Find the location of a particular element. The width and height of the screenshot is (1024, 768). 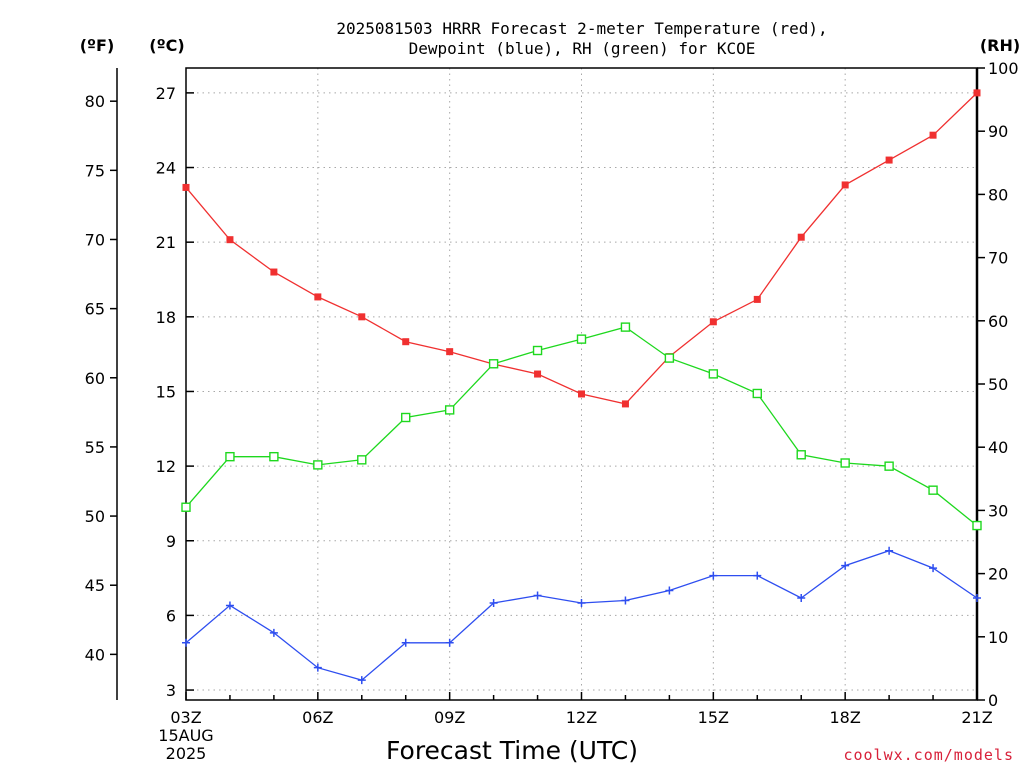

fahrenheit-tick-label: 65 is located at coordinates (95, 309).